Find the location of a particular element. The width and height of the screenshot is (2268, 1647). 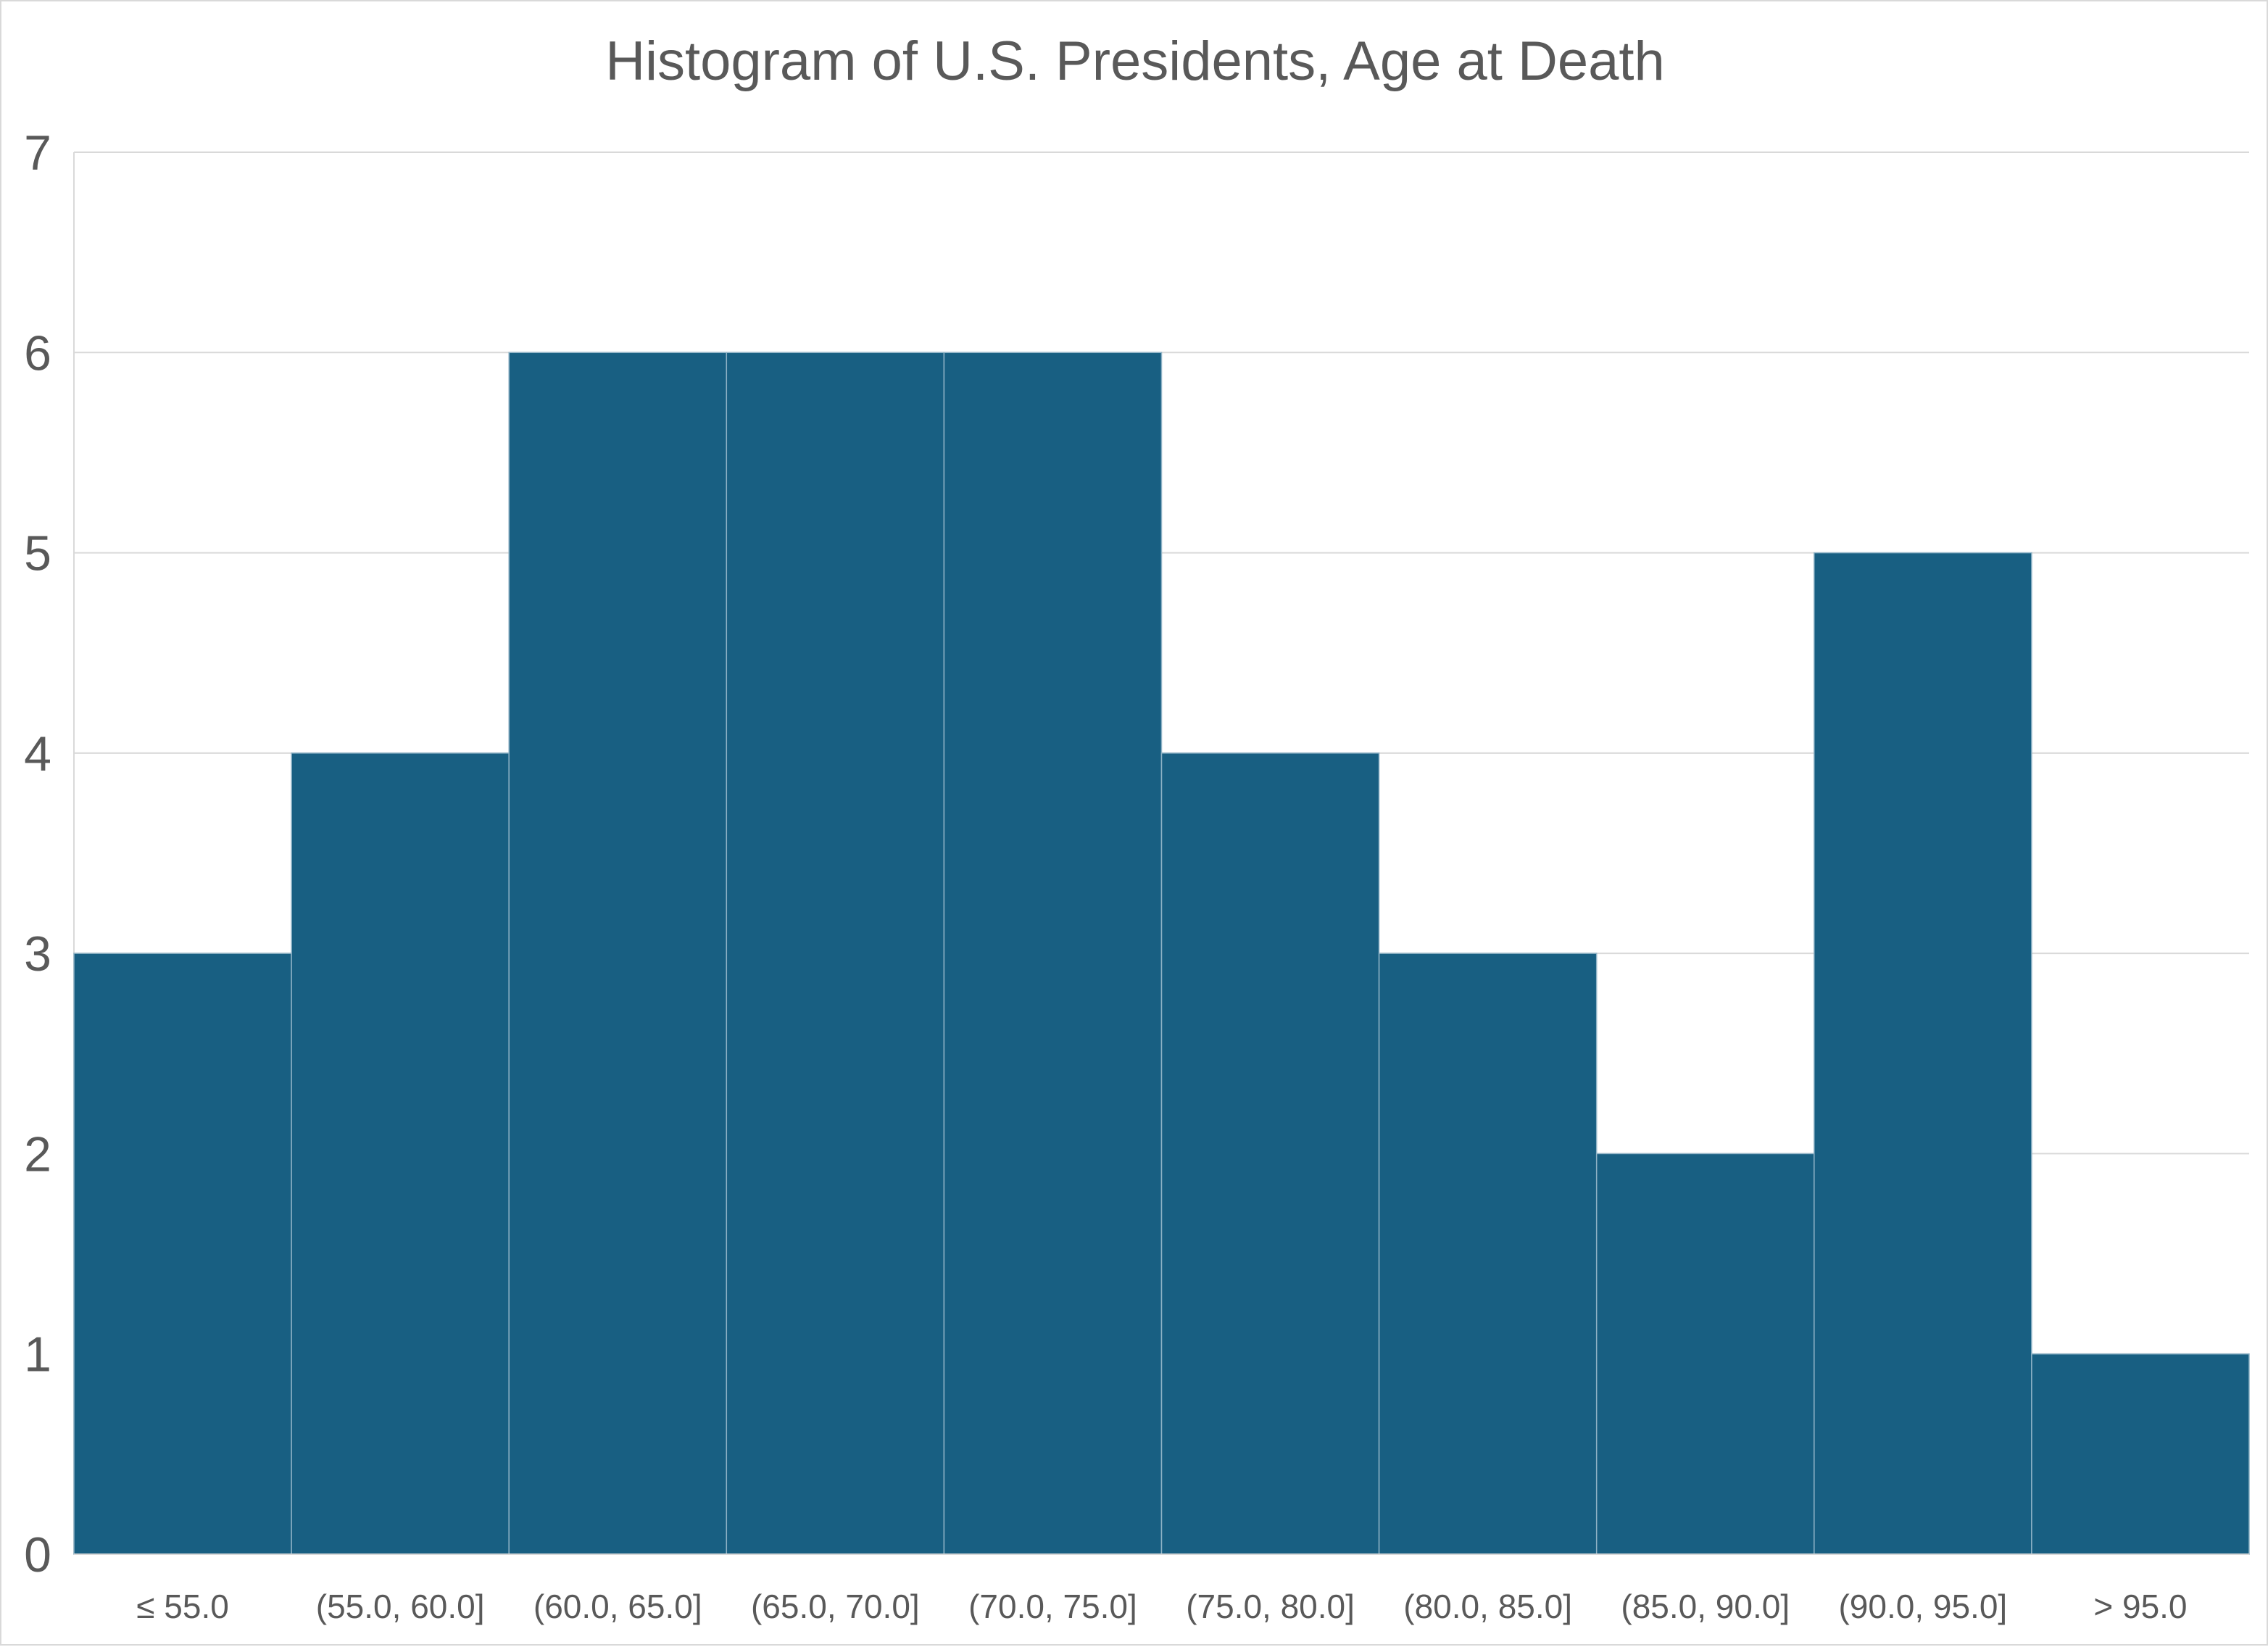

y-tick-label: 3 is located at coordinates (37, 954).